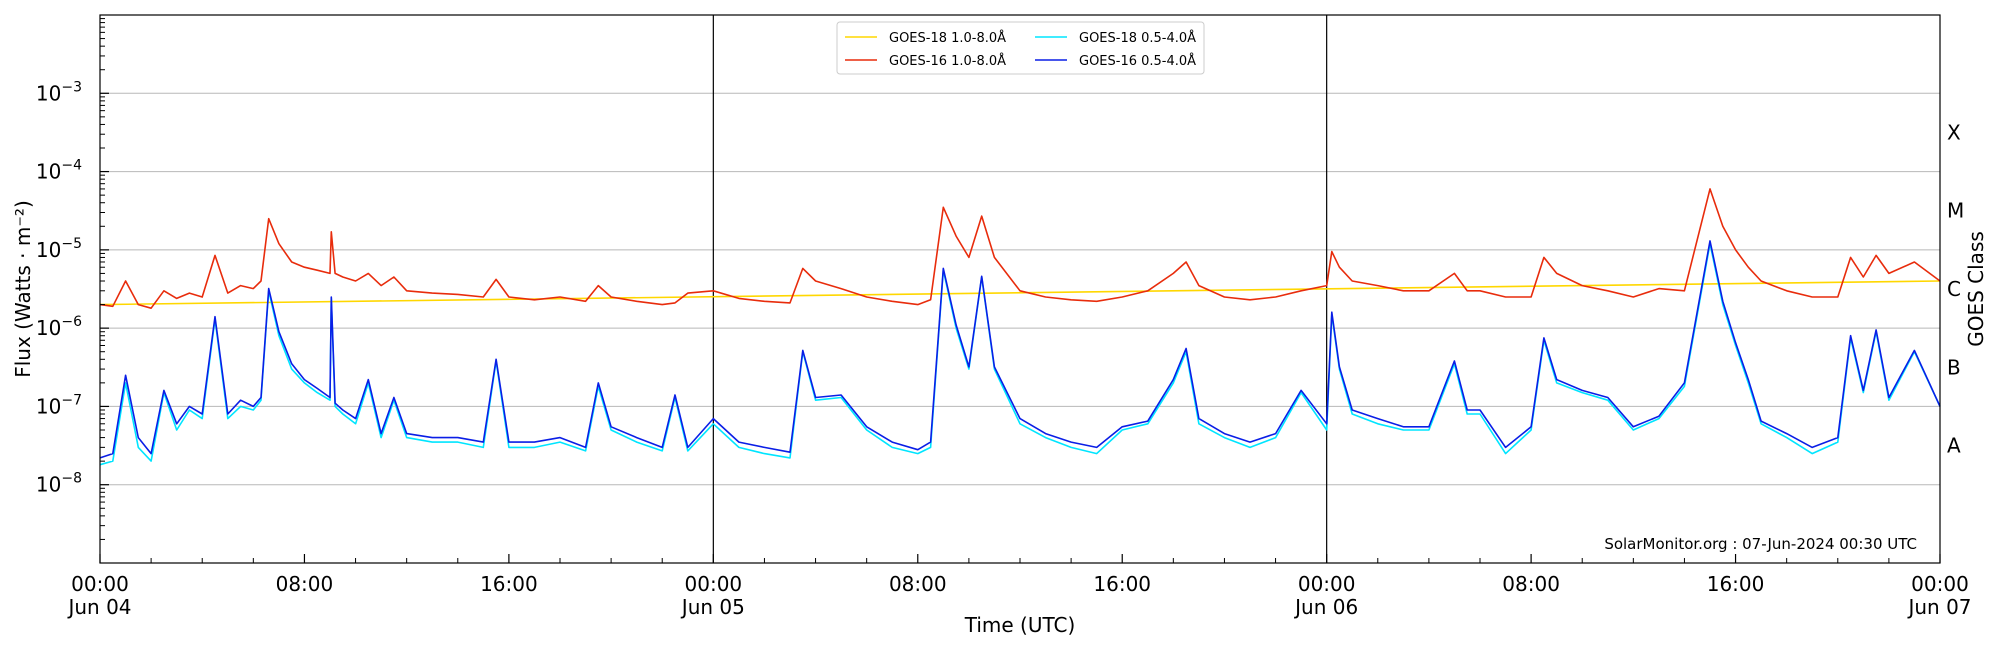 This screenshot has width=2000, height=650. Describe the element at coordinates (59, 327) in the screenshot. I see `y-tick-label: 10⁻⁶` at that location.